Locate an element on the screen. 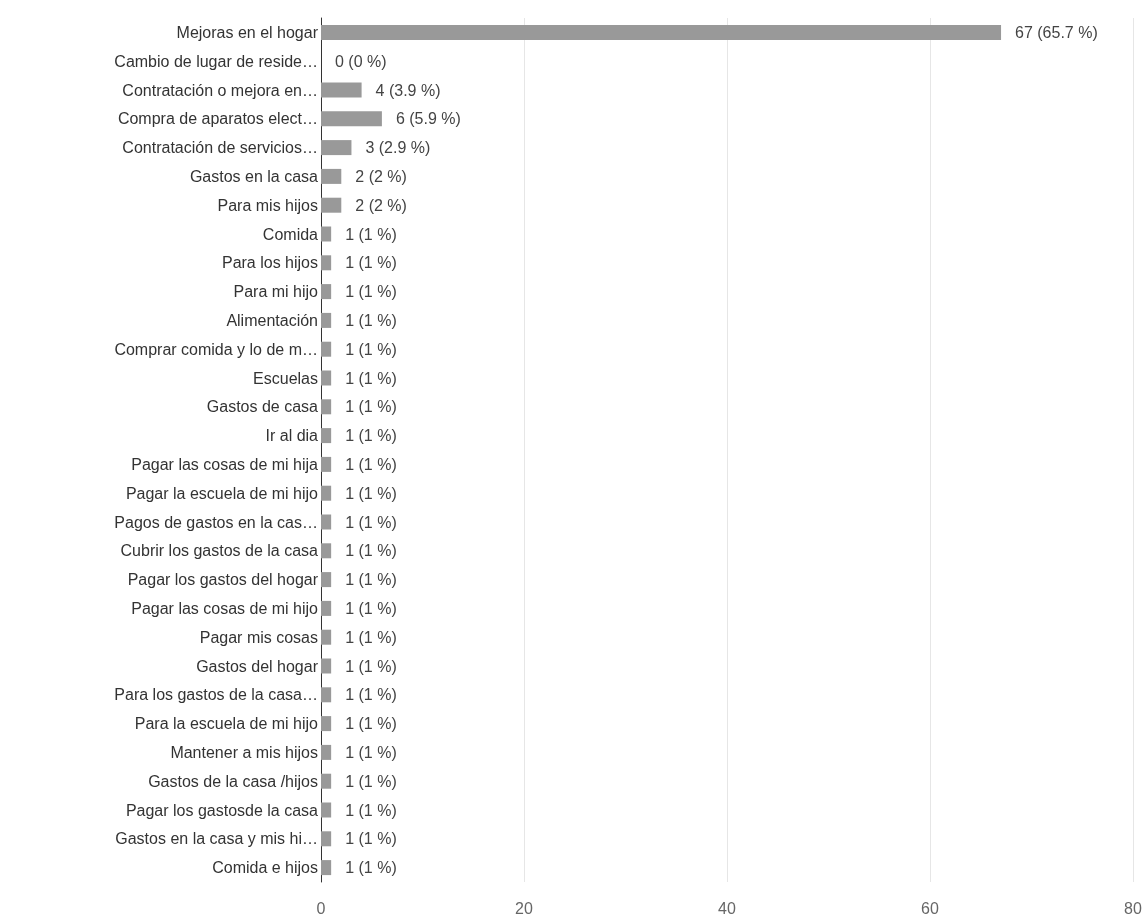 The height and width of the screenshot is (919, 1146). y-tick-label: Ir al dia is located at coordinates (292, 436).